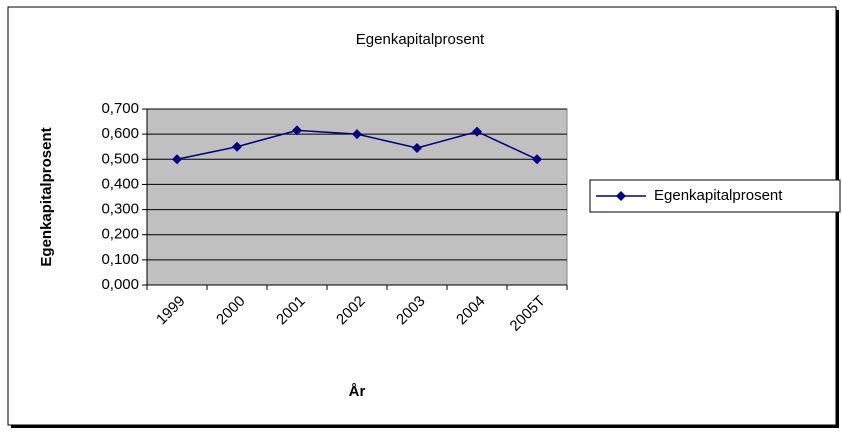 Image resolution: width=842 pixels, height=432 pixels. Describe the element at coordinates (120, 259) in the screenshot. I see `y-tick-label: 0,100` at that location.